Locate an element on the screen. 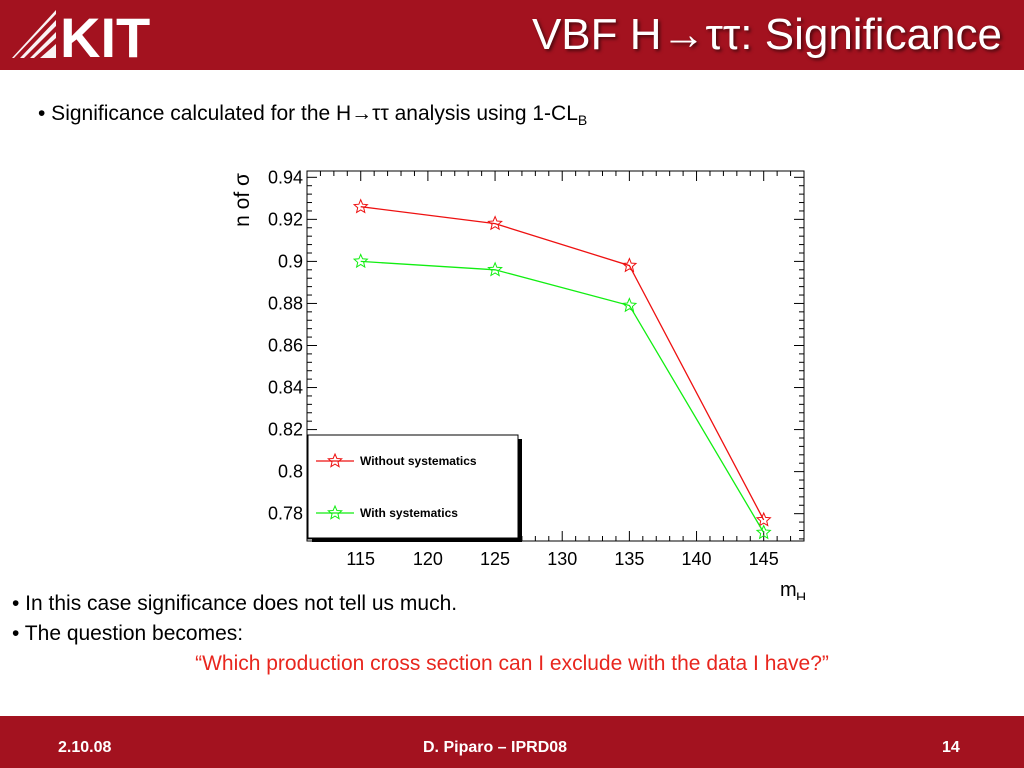 The width and height of the screenshot is (1024, 768). x-tick-label: 120 is located at coordinates (428, 559).